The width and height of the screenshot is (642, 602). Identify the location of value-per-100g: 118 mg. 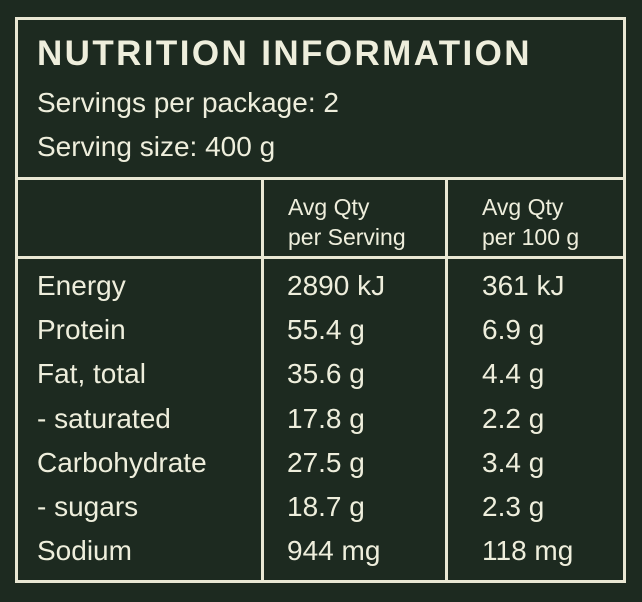
(528, 551).